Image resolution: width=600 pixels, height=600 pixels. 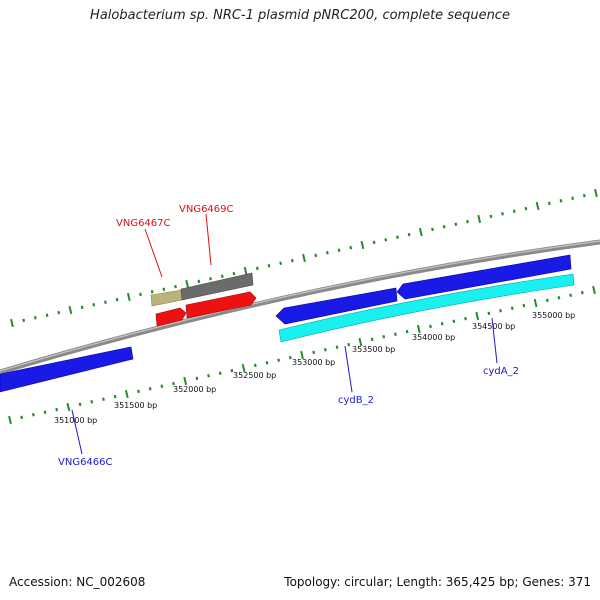 What do you see at coordinates (501, 371) in the screenshot?
I see `gene-label-cyda2: cydA_2` at bounding box center [501, 371].